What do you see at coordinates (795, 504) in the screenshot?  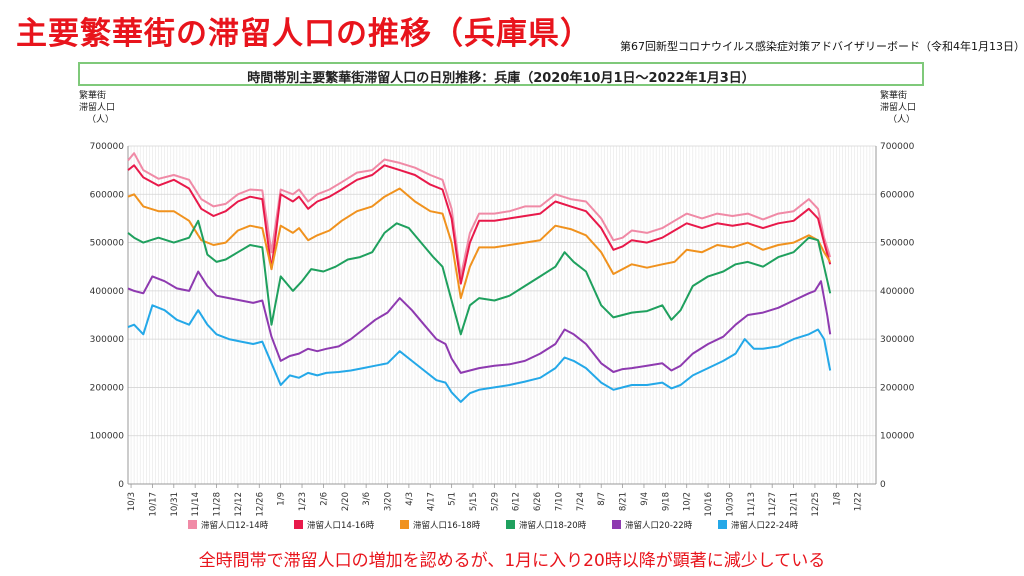 I see `x-tick-label: 12/11` at bounding box center [795, 504].